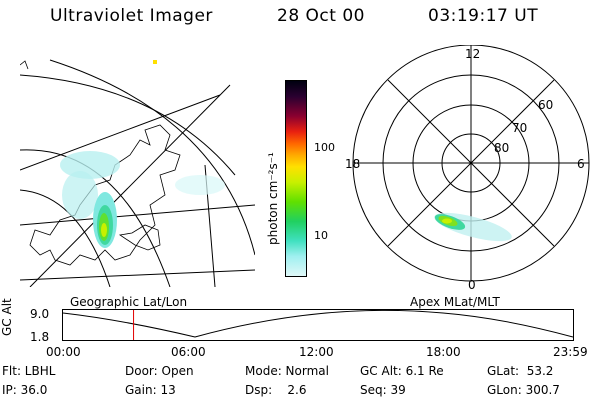  Describe the element at coordinates (150, 390) in the screenshot. I see `gain-info: Gain: 13` at that location.